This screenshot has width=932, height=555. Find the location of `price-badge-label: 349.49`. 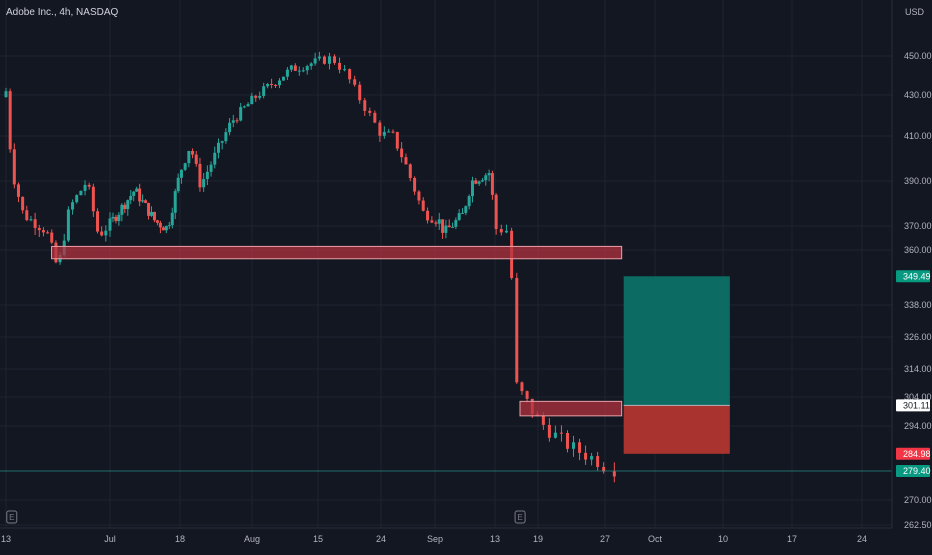

price-badge-label: 349.49 is located at coordinates (917, 276).